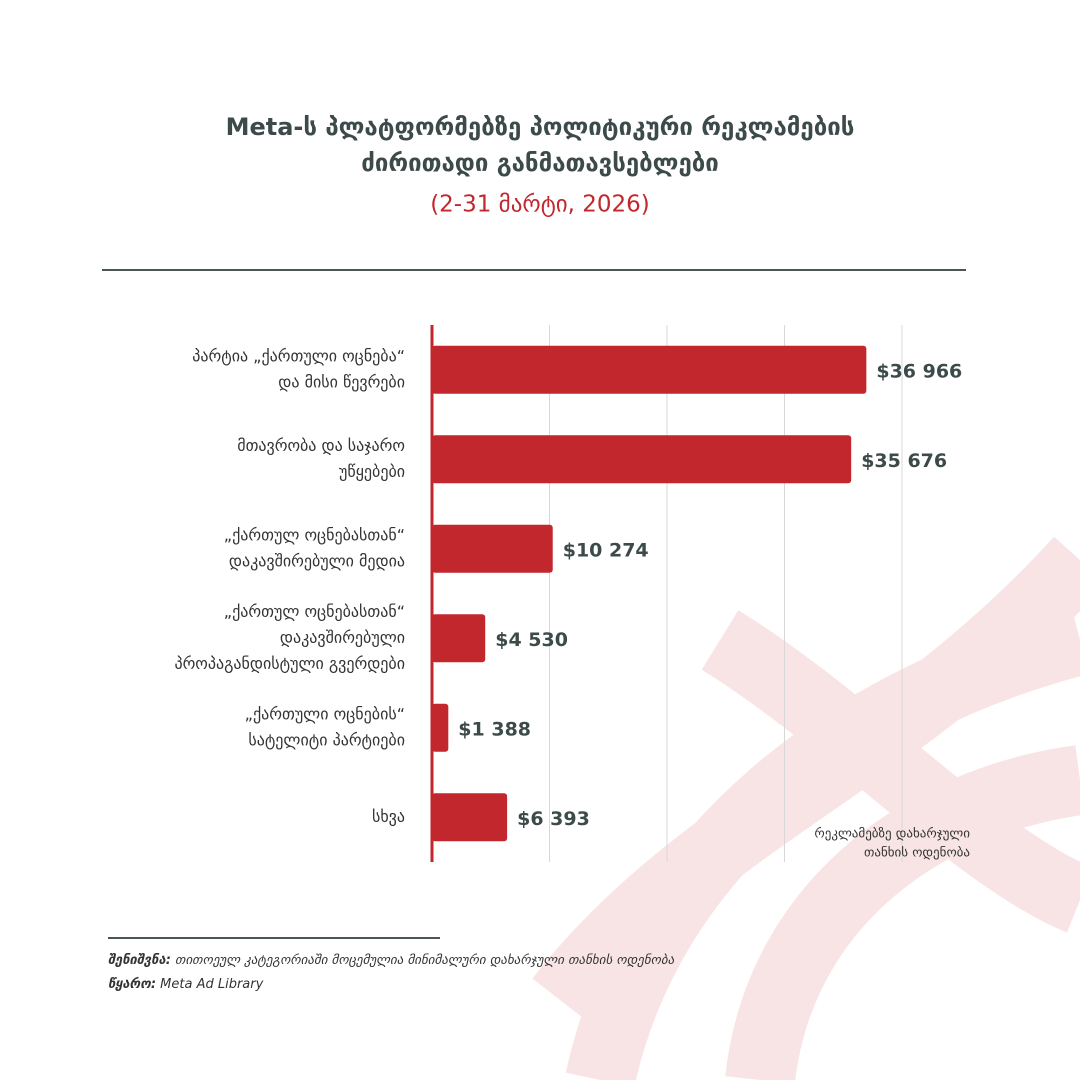 Image resolution: width=1080 pixels, height=1080 pixels. Describe the element at coordinates (342, 637) in the screenshot. I see `y-tick-label: დაკავშირებული` at that location.